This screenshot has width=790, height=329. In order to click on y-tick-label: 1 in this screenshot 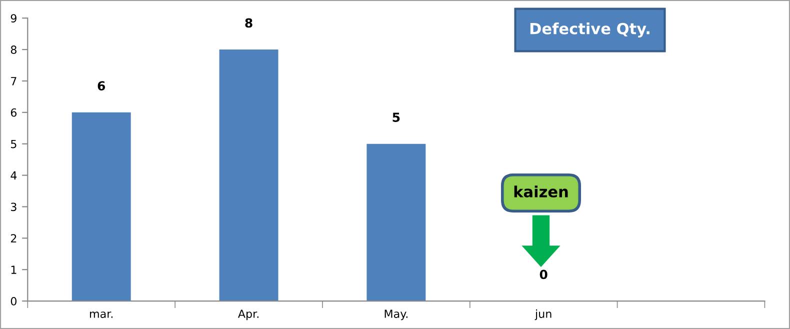, I will do `click(13, 270)`.